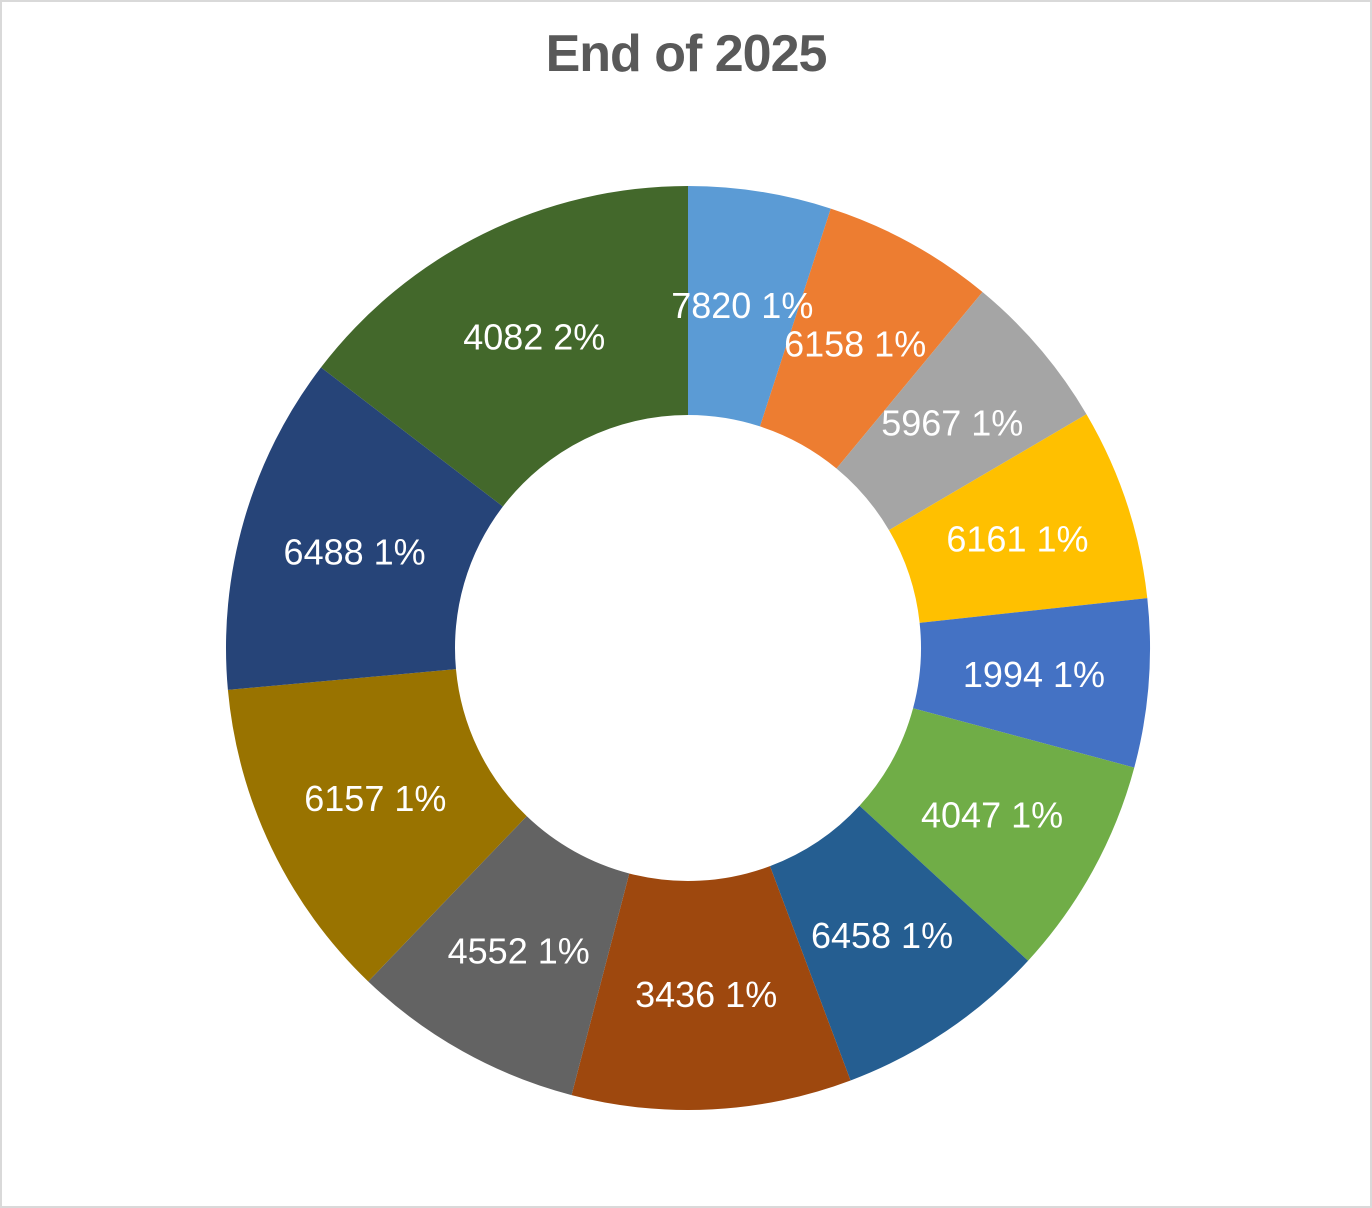  I want to click on segment-label-4047: 4047 1%, so click(992, 815).